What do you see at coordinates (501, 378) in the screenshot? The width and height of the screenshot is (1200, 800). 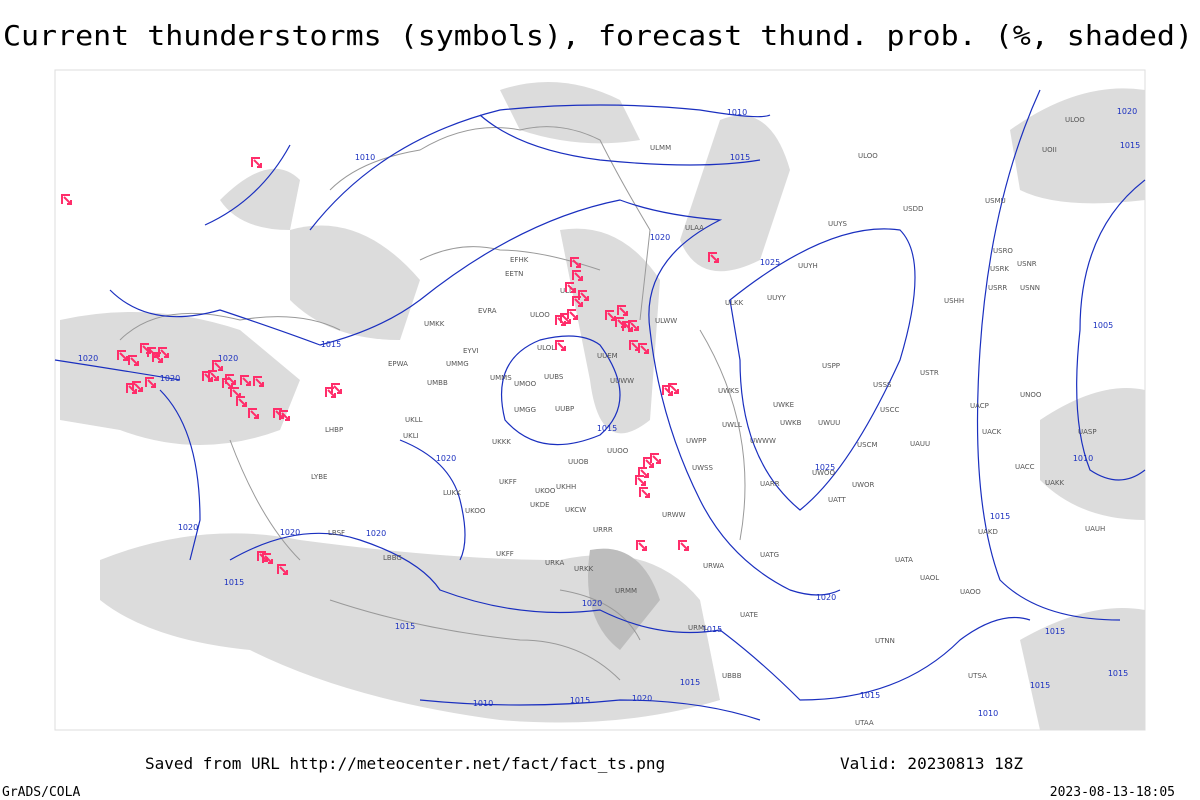 I see `station-label: UMMS` at bounding box center [501, 378].